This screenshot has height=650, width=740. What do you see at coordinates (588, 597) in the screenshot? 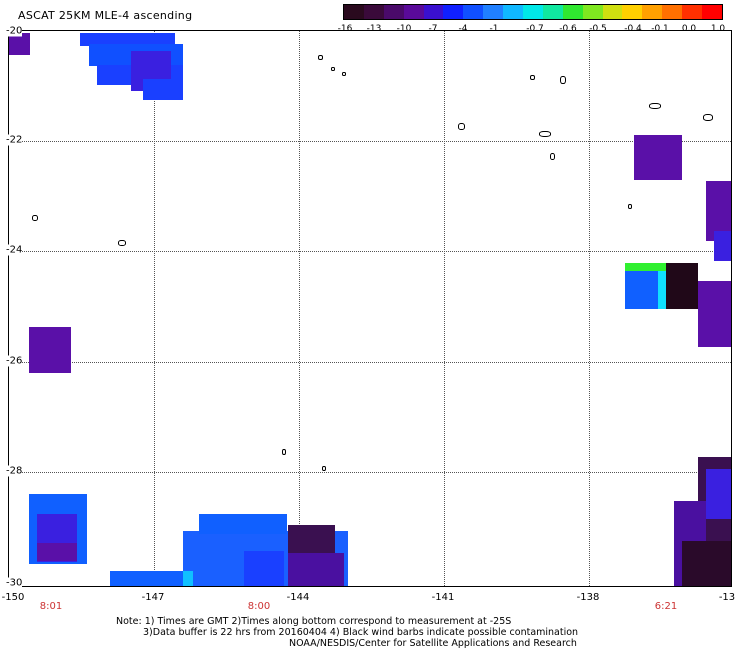
I see `x-axis-label: -138` at bounding box center [588, 597].